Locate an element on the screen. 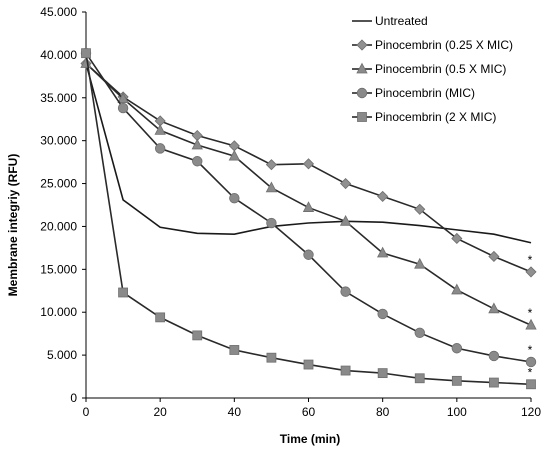 The image size is (550, 451). legend-label: Pinocembrin (MIC) is located at coordinates (425, 93).